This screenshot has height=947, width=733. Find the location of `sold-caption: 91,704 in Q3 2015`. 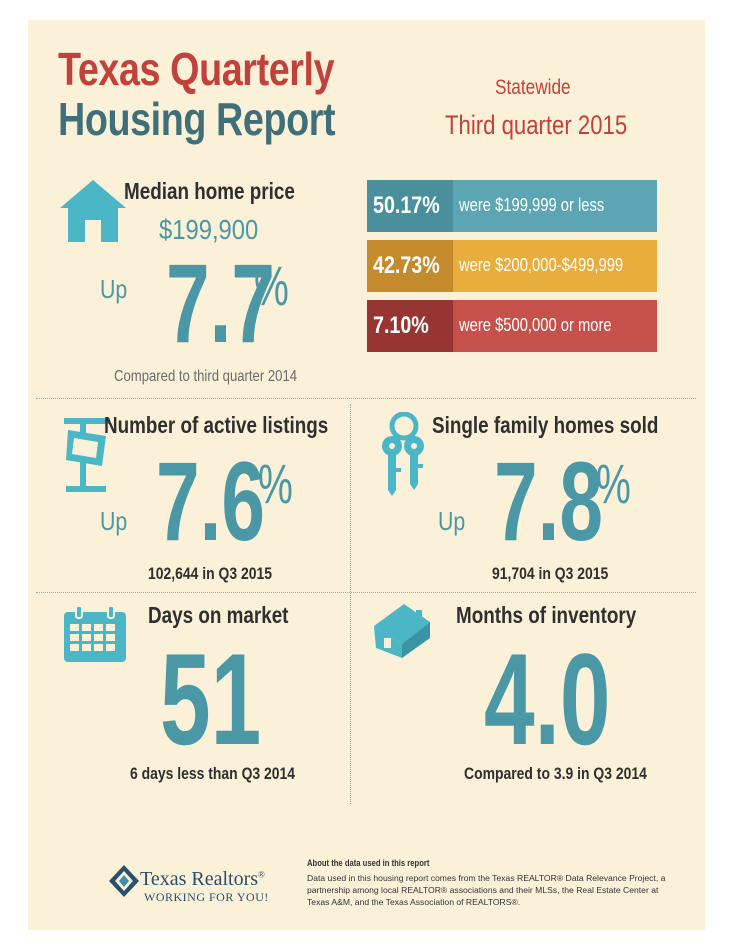

sold-caption: 91,704 in Q3 2015 is located at coordinates (550, 573).